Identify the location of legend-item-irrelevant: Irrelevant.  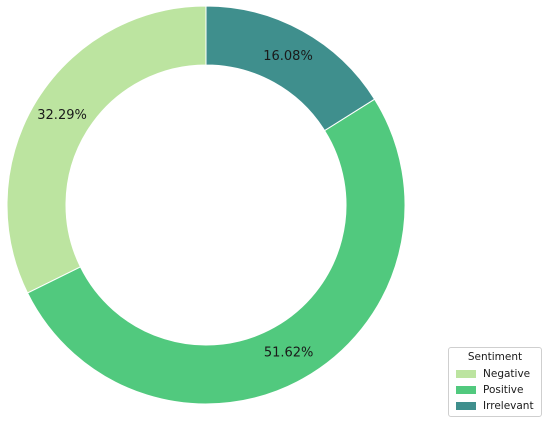
(495, 406).